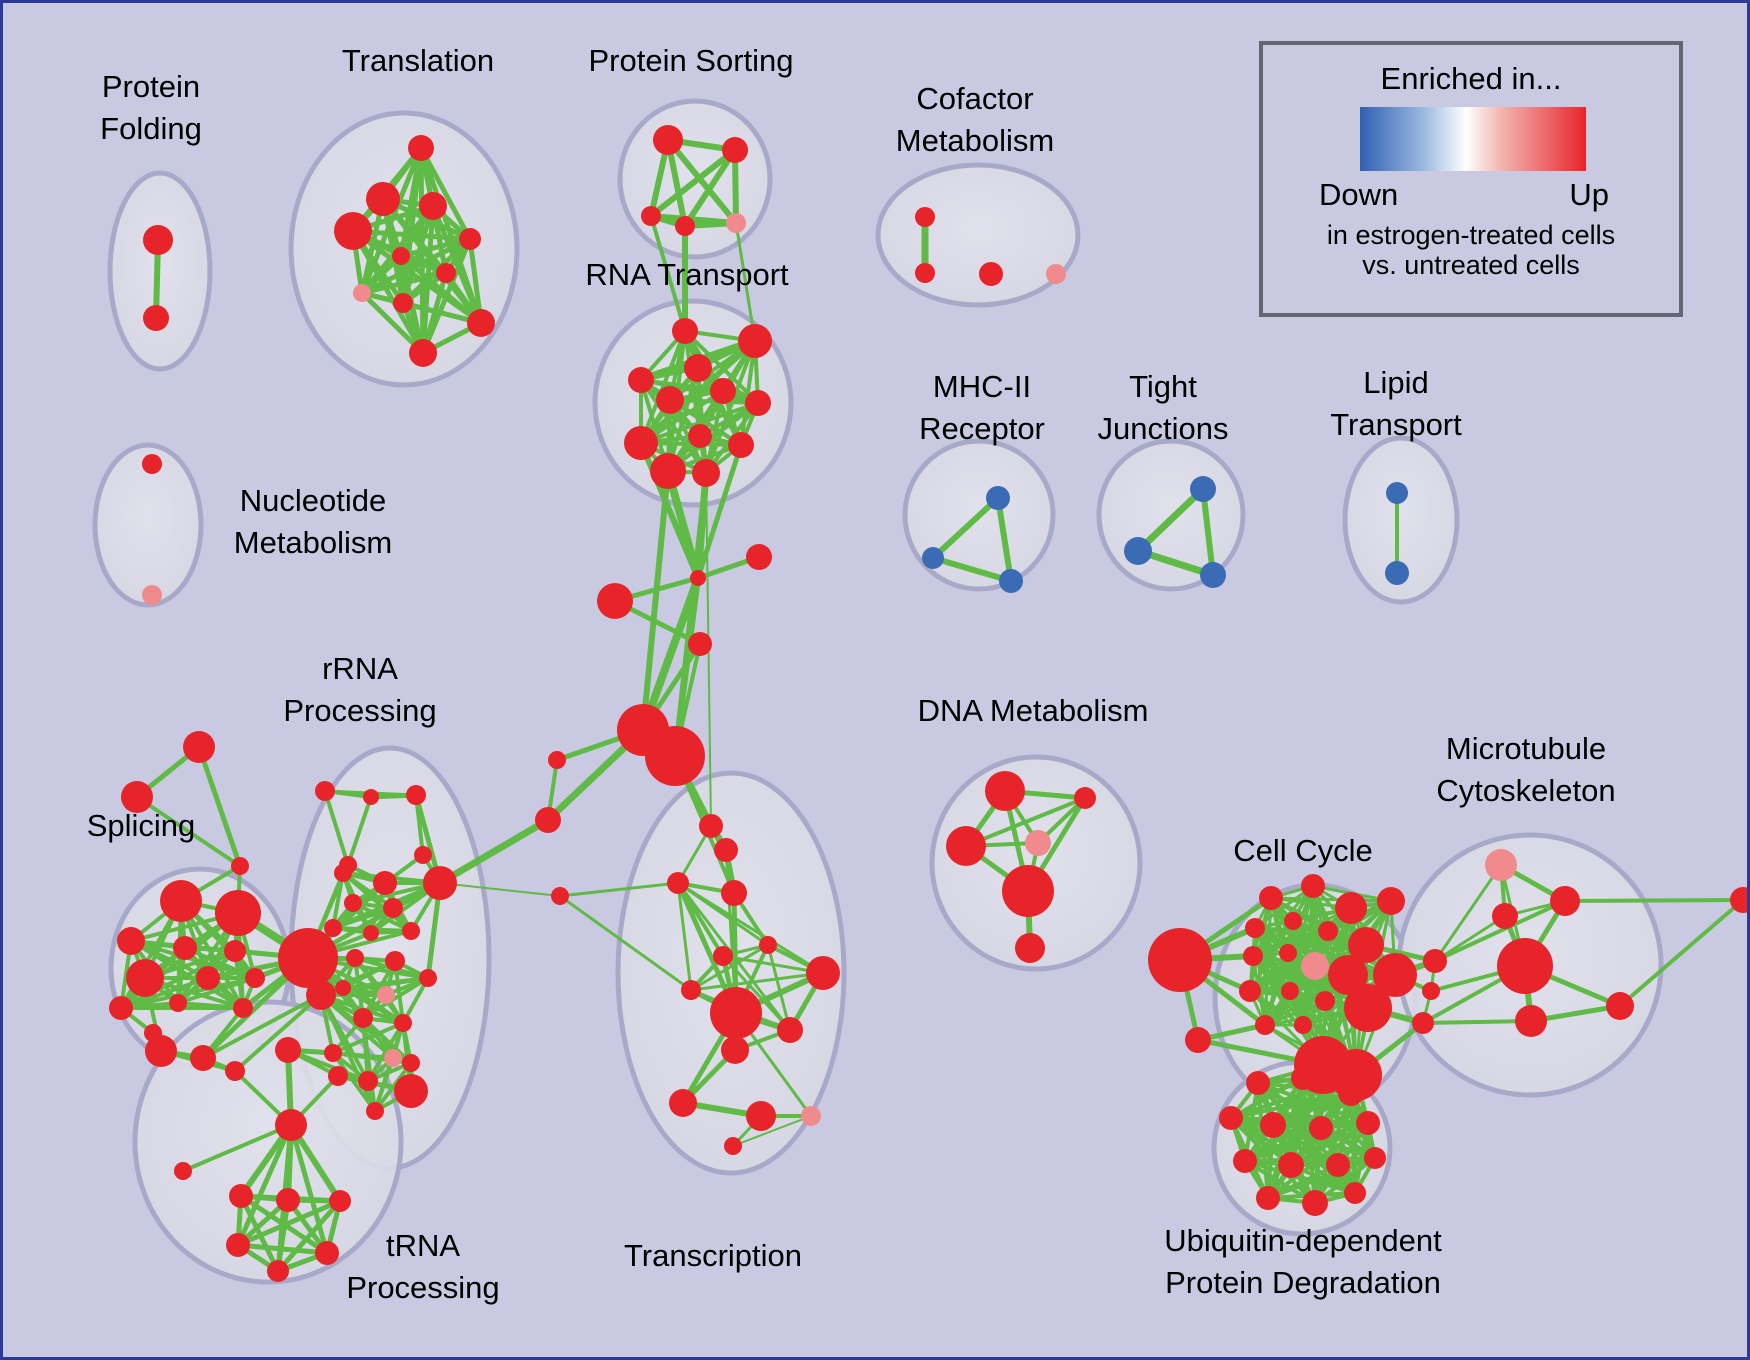  Describe the element at coordinates (188, 831) in the screenshot. I see `edge-trB-trC` at that location.